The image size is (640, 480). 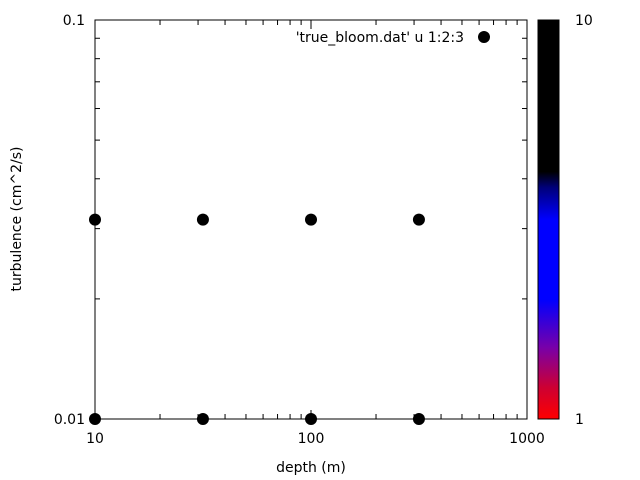 What do you see at coordinates (584, 21) in the screenshot?
I see `colorbar-max-label: 10` at bounding box center [584, 21].